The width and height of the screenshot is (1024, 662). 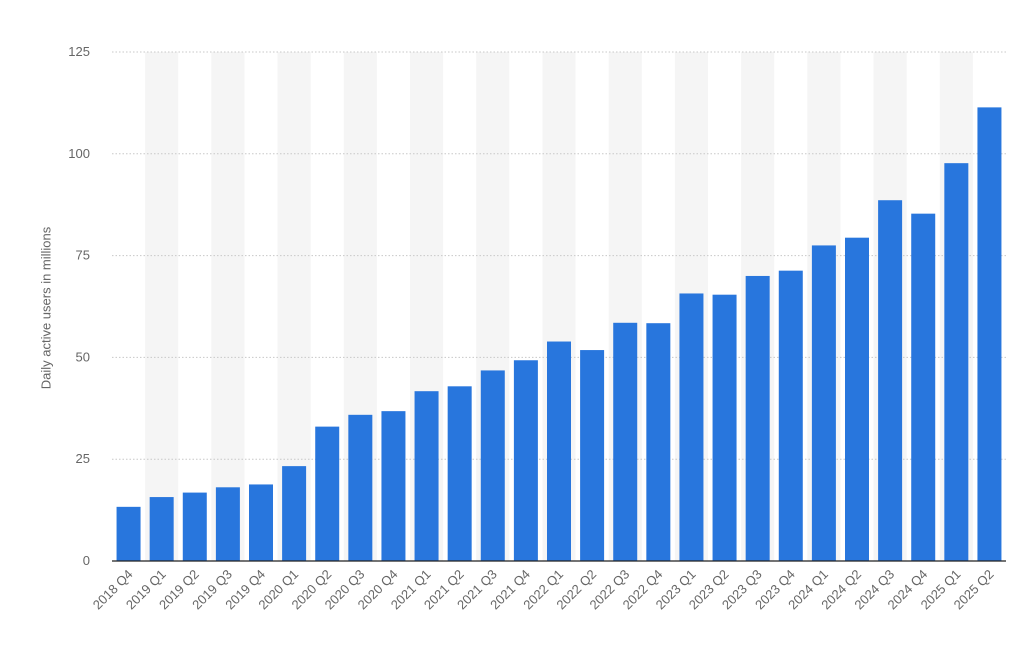 I want to click on y-tick-label: 0, so click(x=86, y=560).